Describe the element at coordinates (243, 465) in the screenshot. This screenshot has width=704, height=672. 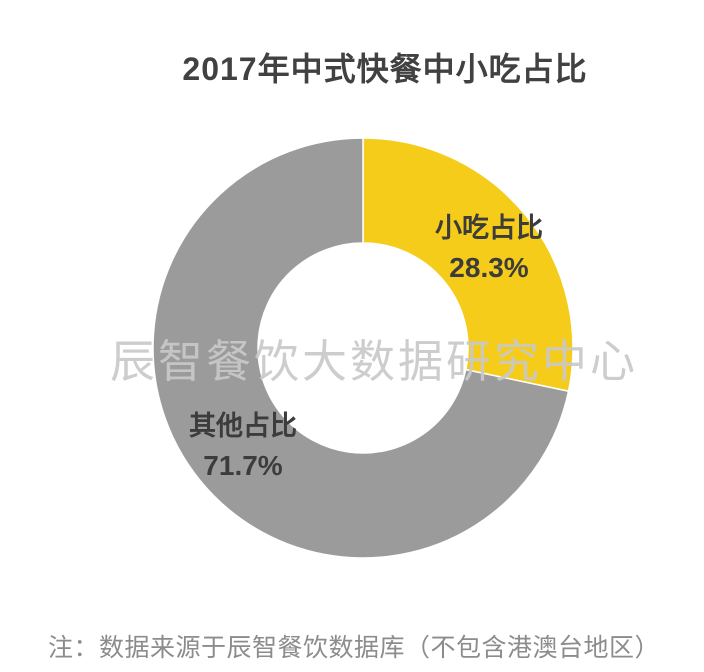
I see `slice-label-other-percent: 71.7%` at that location.